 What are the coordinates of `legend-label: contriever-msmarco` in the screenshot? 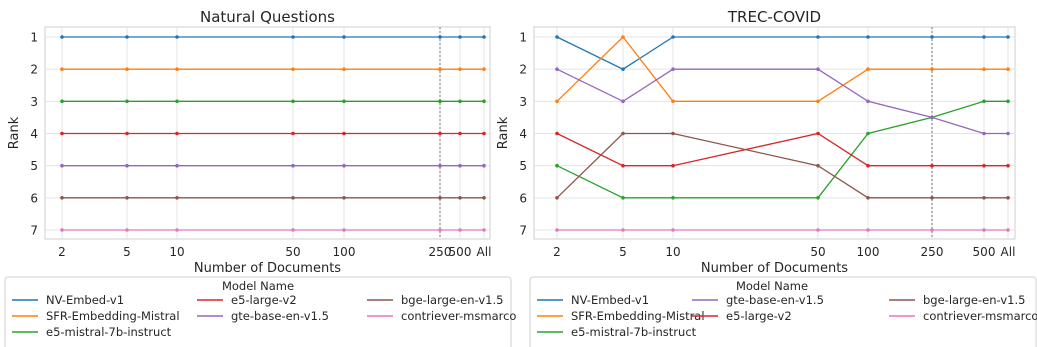 It's located at (980, 316).